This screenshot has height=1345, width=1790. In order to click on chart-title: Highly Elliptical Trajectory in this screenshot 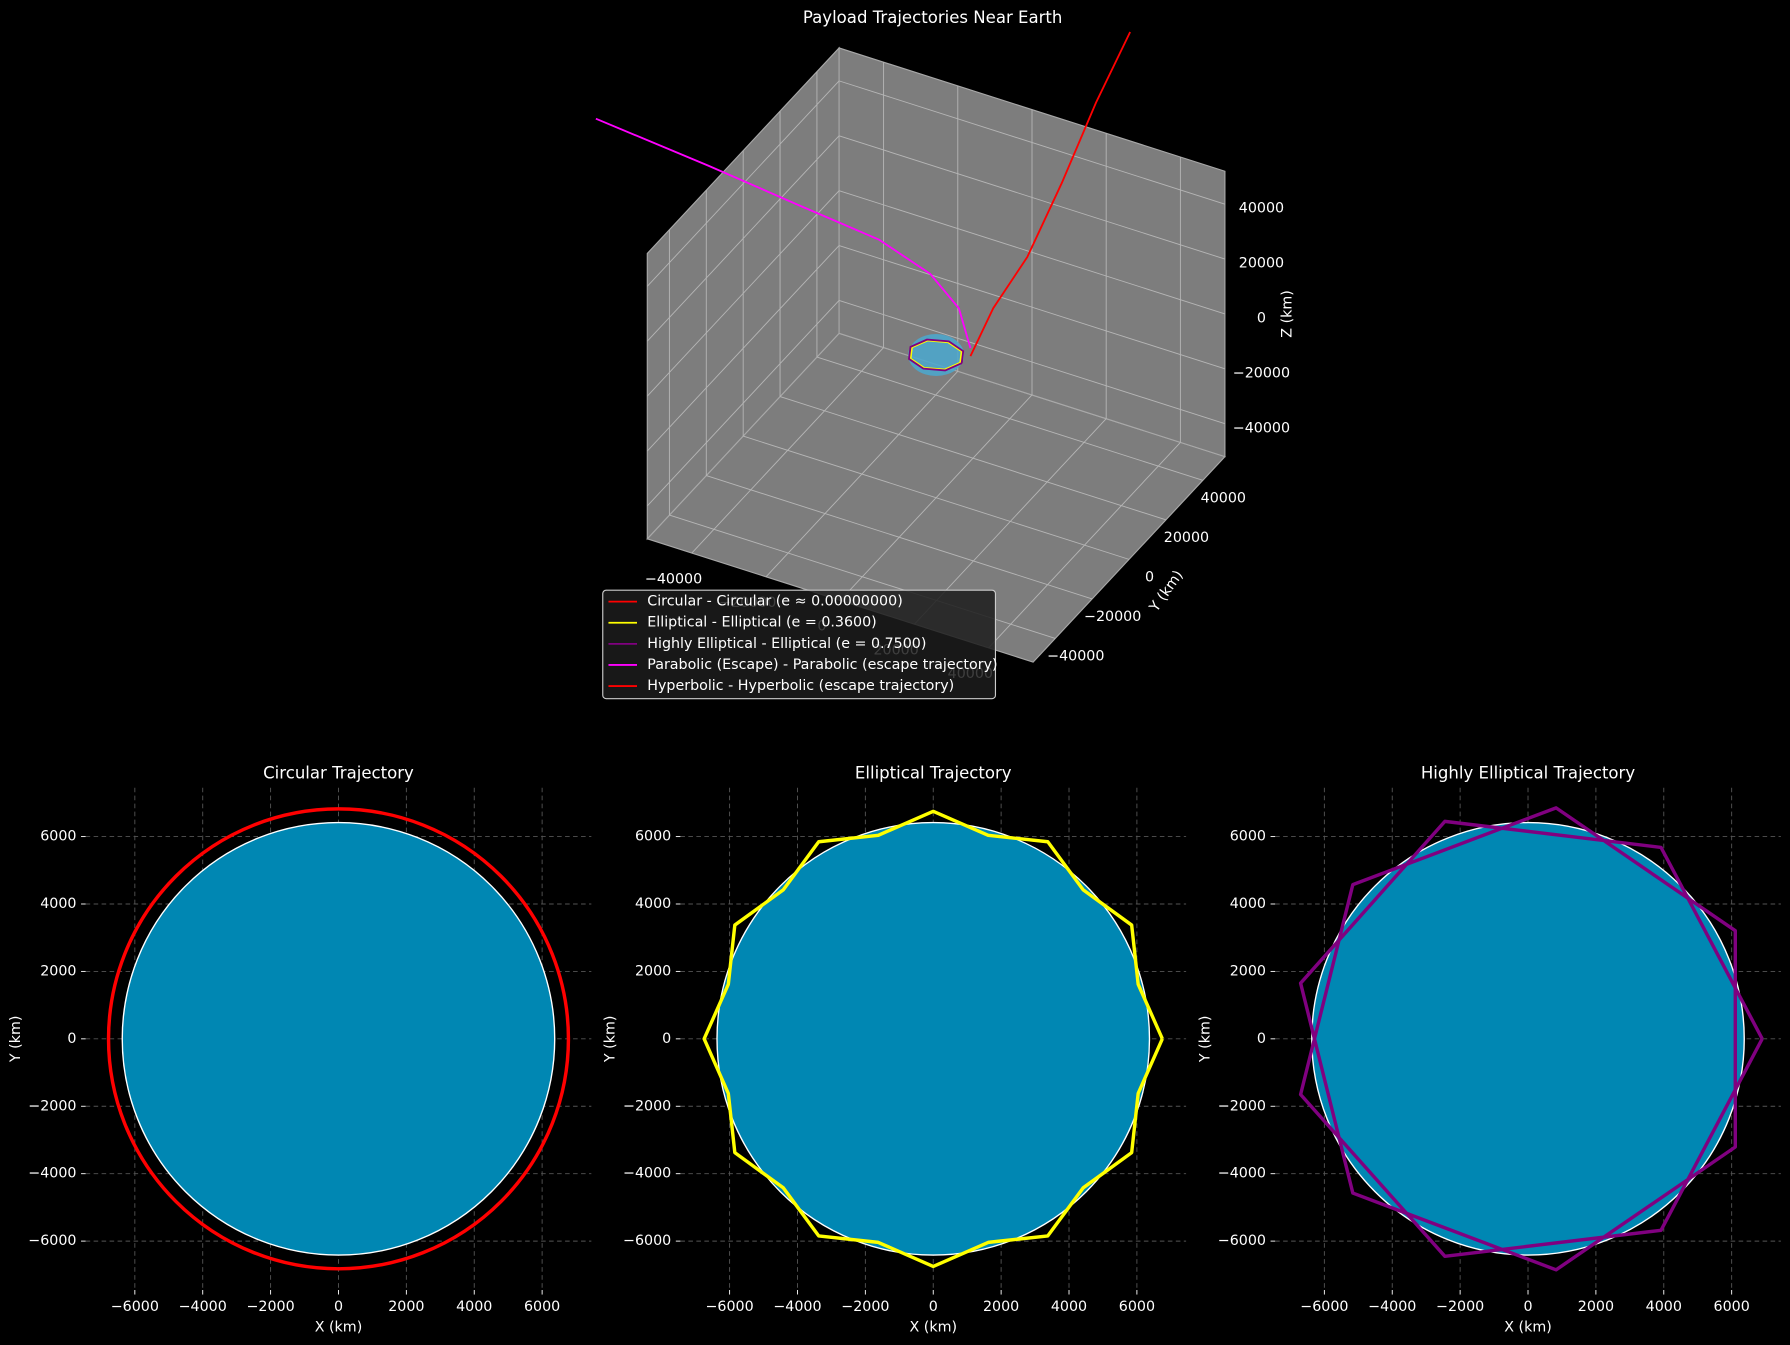, I will do `click(1528, 772)`.